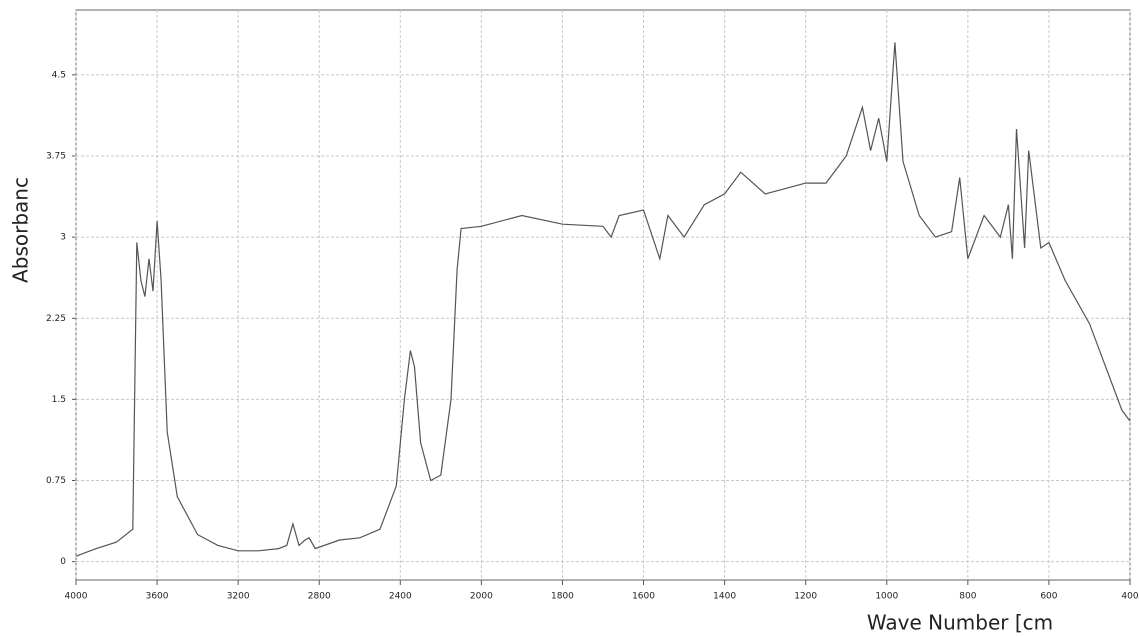 The width and height of the screenshot is (1139, 636). I want to click on y-tick-label: 1.5, so click(59, 400).